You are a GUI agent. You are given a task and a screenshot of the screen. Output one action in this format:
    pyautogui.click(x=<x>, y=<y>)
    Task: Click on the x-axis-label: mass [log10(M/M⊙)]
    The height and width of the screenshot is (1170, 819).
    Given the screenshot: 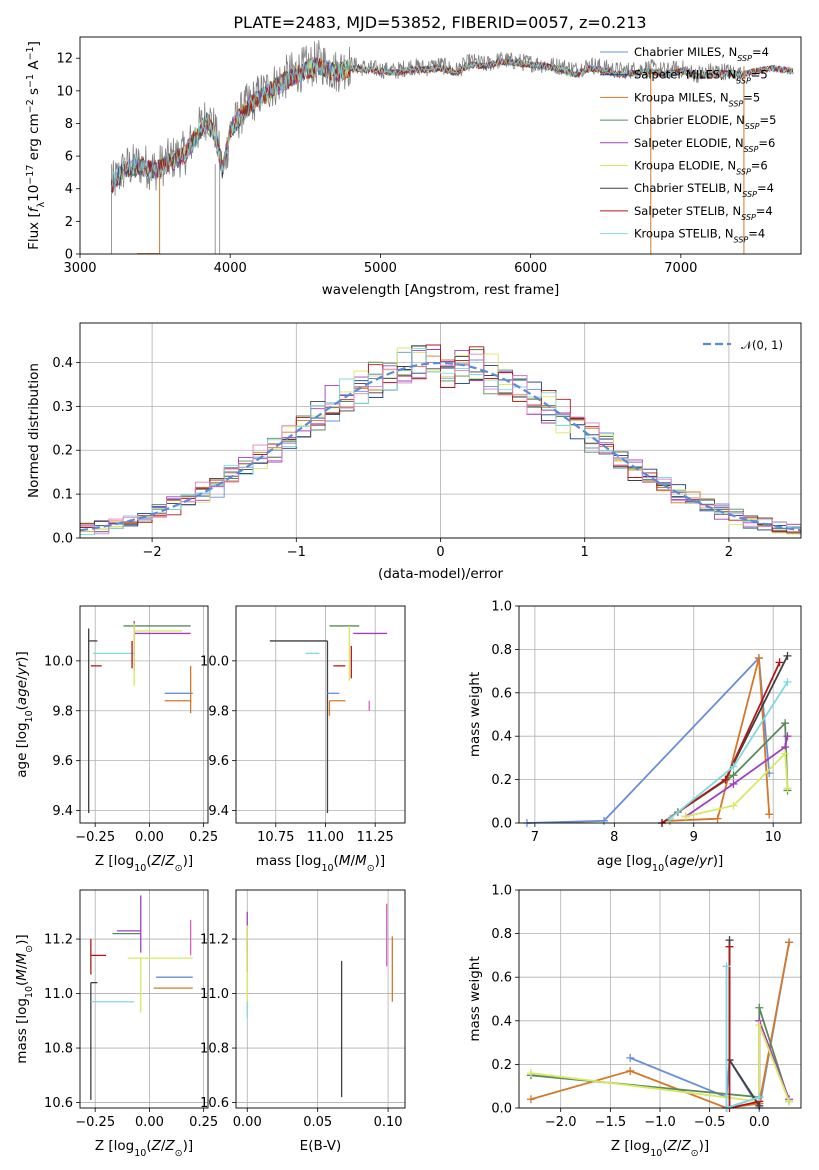 What is the action you would take?
    pyautogui.click(x=320, y=863)
    